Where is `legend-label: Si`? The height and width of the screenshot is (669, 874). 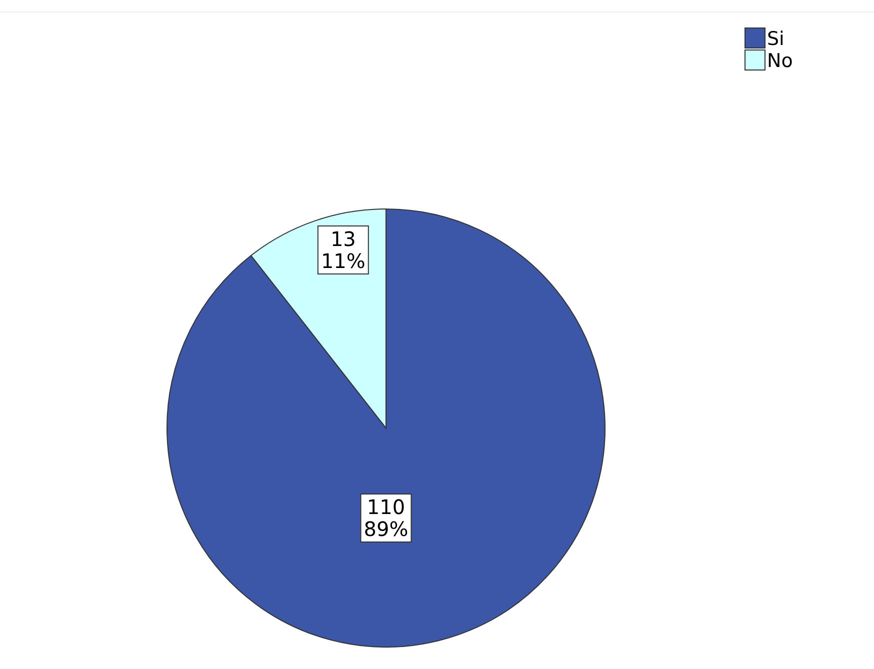
legend-label: Si is located at coordinates (775, 39).